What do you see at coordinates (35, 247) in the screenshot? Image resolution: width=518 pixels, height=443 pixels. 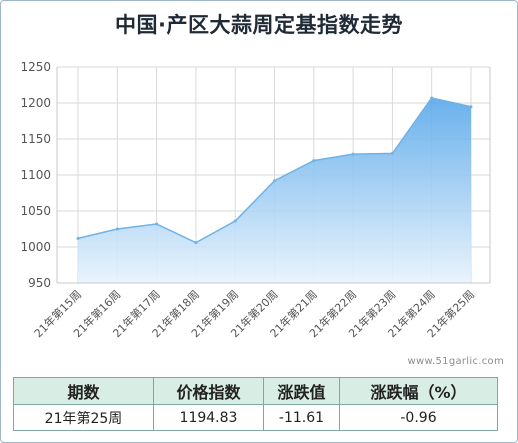 I see `y-tick-label: 1000` at bounding box center [35, 247].